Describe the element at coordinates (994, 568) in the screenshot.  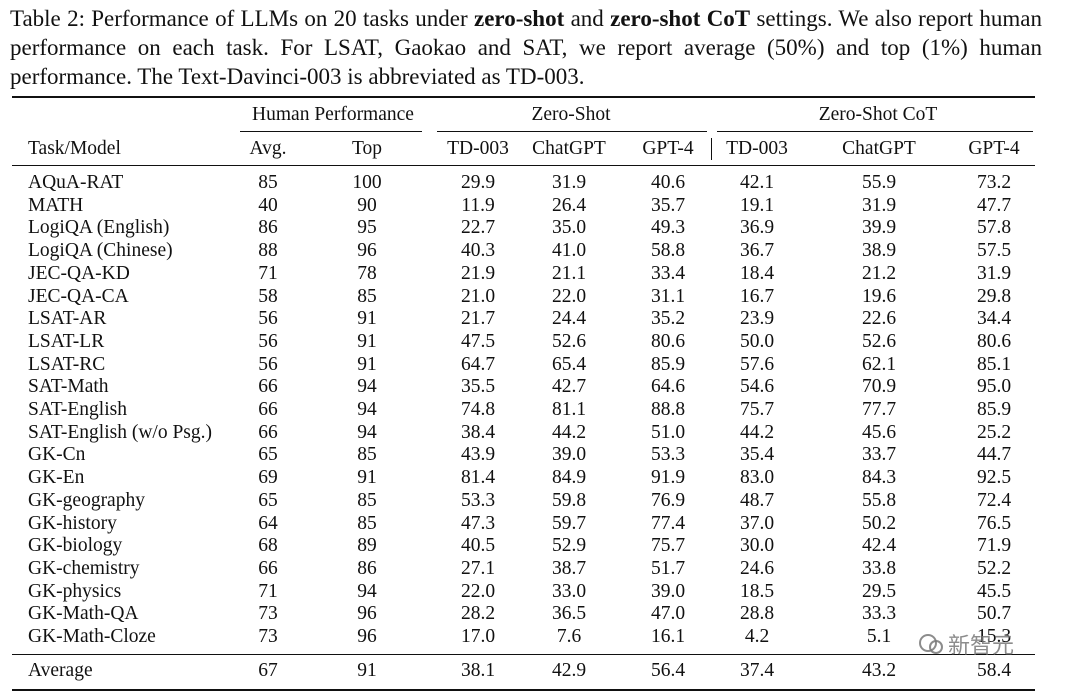
I see `cell: 52.2` at that location.